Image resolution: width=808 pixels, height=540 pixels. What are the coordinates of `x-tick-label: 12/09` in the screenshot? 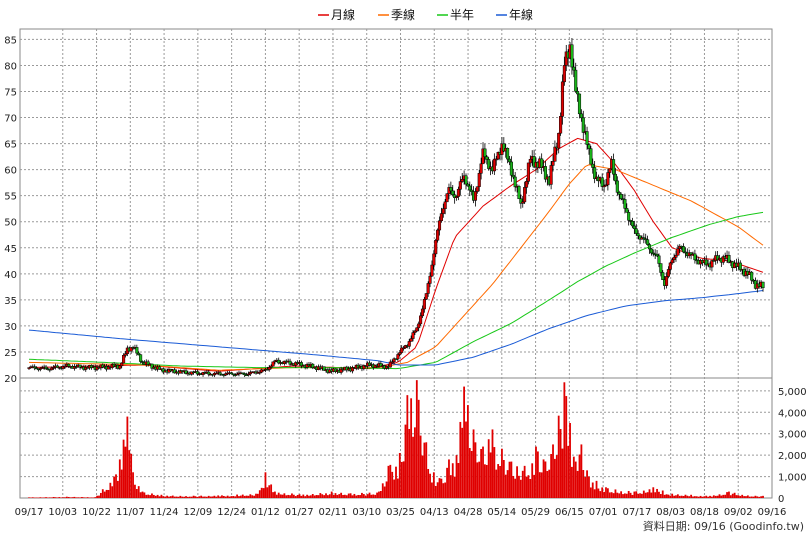 It's located at (197, 512).